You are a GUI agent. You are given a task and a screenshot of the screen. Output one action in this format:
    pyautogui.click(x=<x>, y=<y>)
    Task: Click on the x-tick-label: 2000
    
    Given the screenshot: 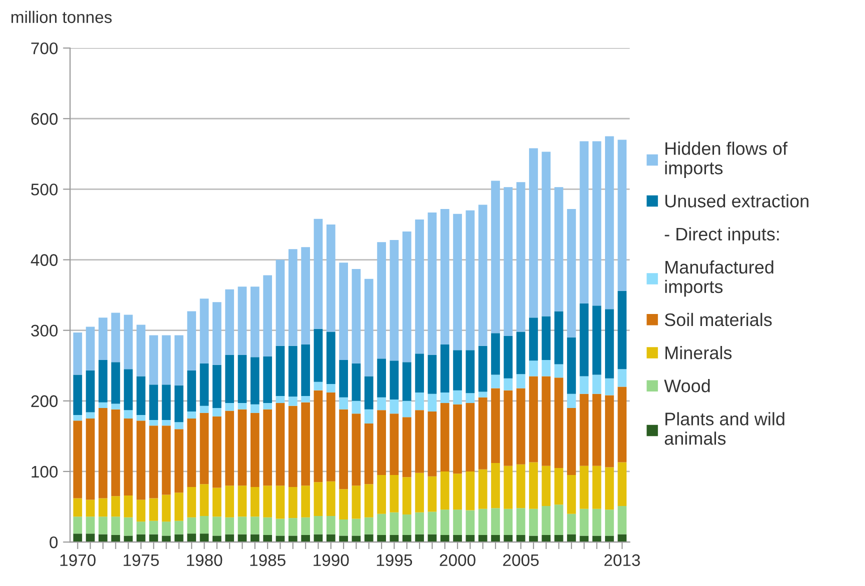 What is the action you would take?
    pyautogui.click(x=458, y=560)
    